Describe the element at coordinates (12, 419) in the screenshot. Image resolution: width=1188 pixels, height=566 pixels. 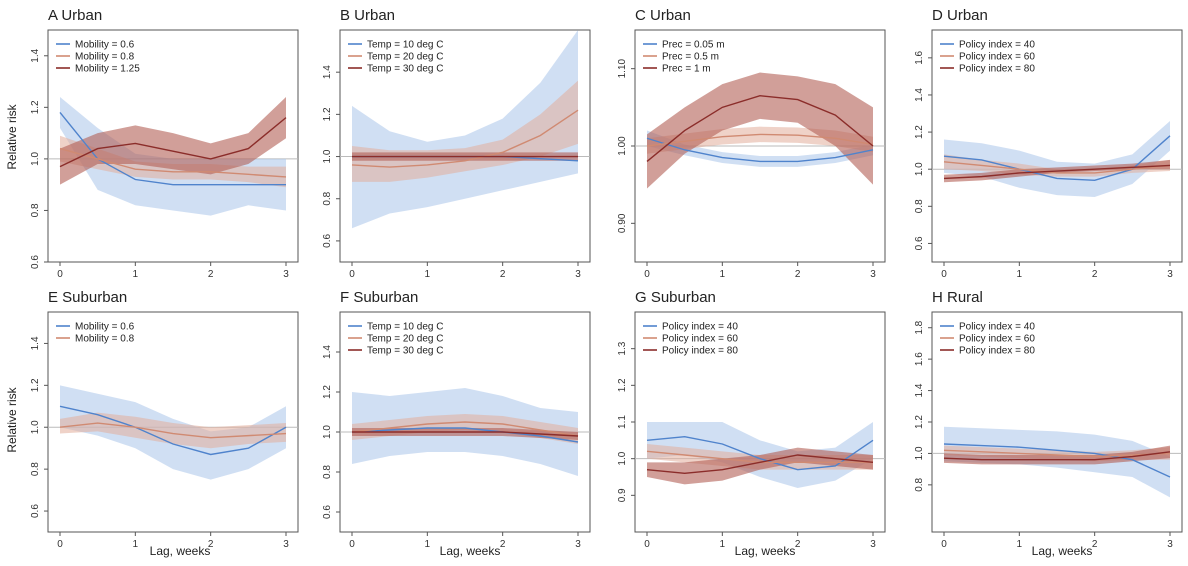
I see `y-axis-label-bottom: Relative risk` at that location.